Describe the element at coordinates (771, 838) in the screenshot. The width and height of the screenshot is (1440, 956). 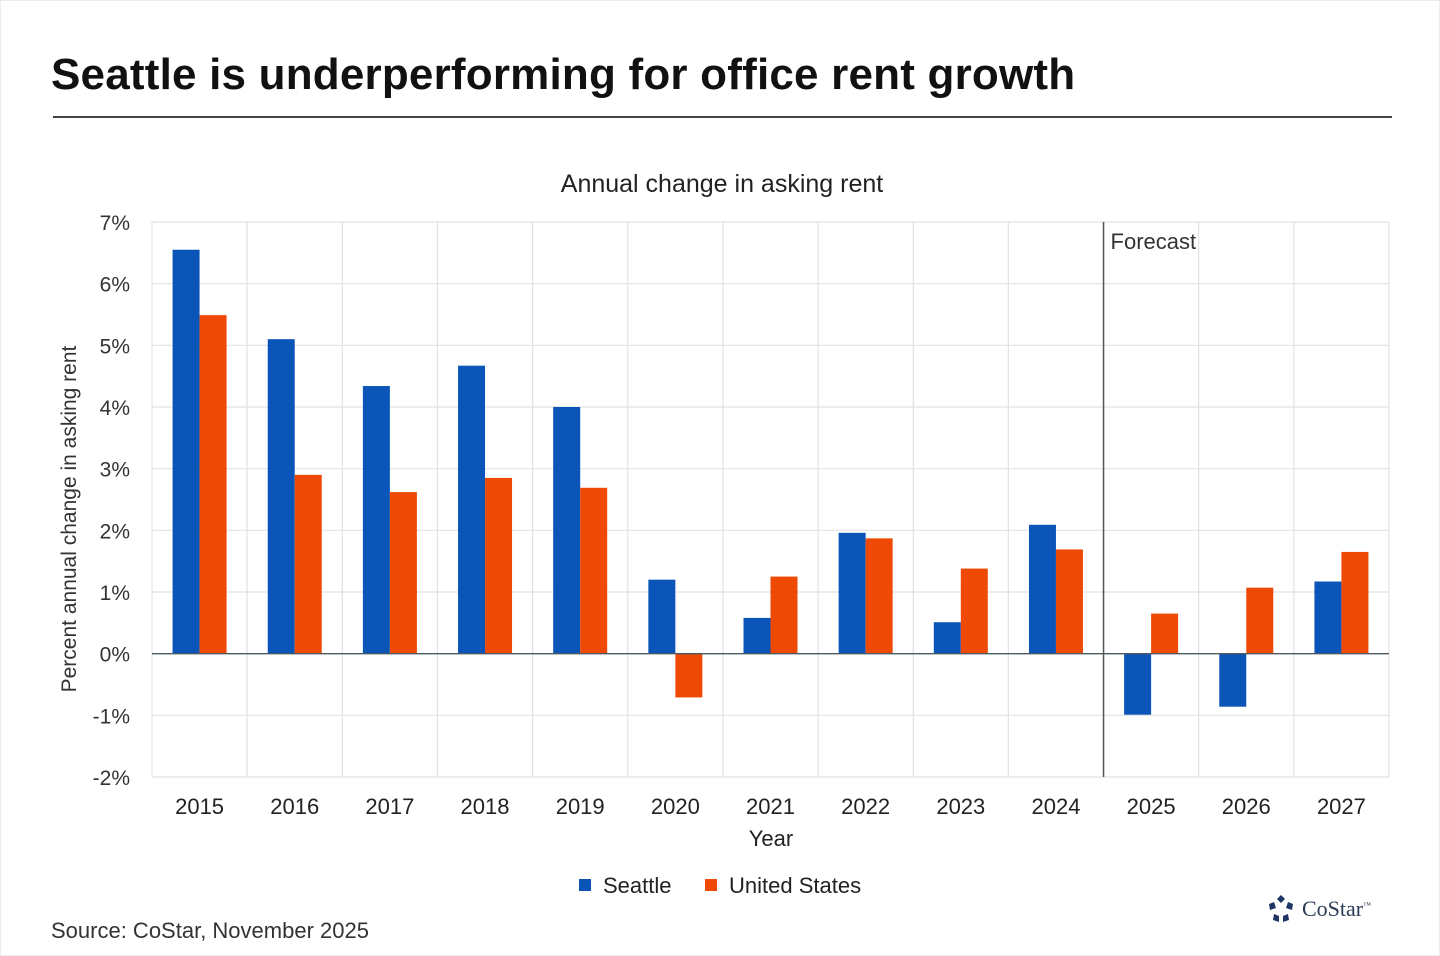
I see `x-axis-label: Year` at that location.